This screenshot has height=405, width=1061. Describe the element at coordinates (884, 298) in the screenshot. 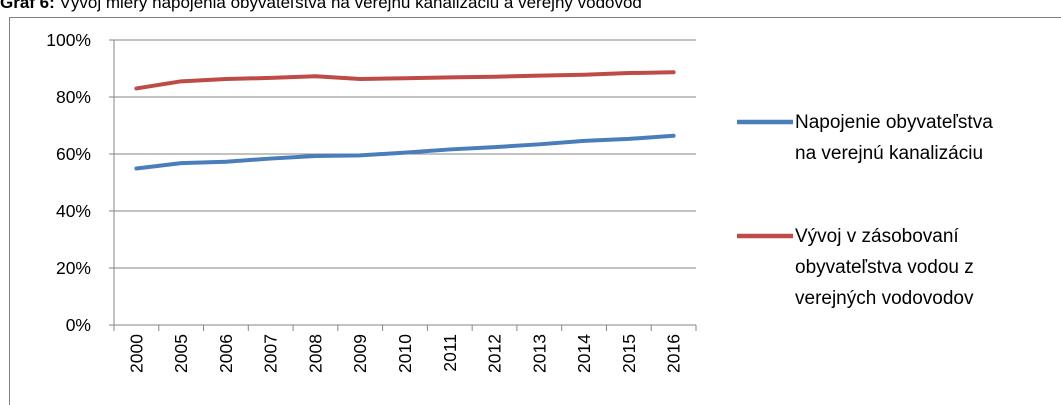

I see `legend-label-line: verejných vodovodov` at that location.